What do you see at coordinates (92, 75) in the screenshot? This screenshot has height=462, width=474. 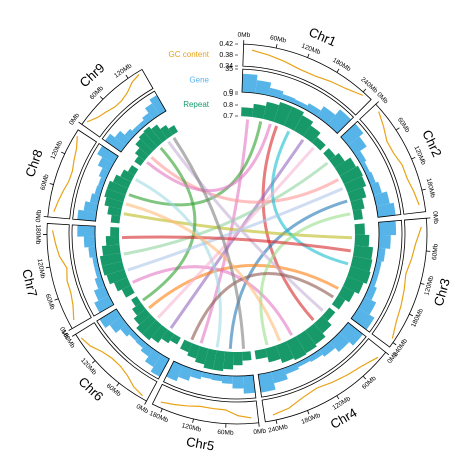 I see `chromosome-label: Chr9` at bounding box center [92, 75].